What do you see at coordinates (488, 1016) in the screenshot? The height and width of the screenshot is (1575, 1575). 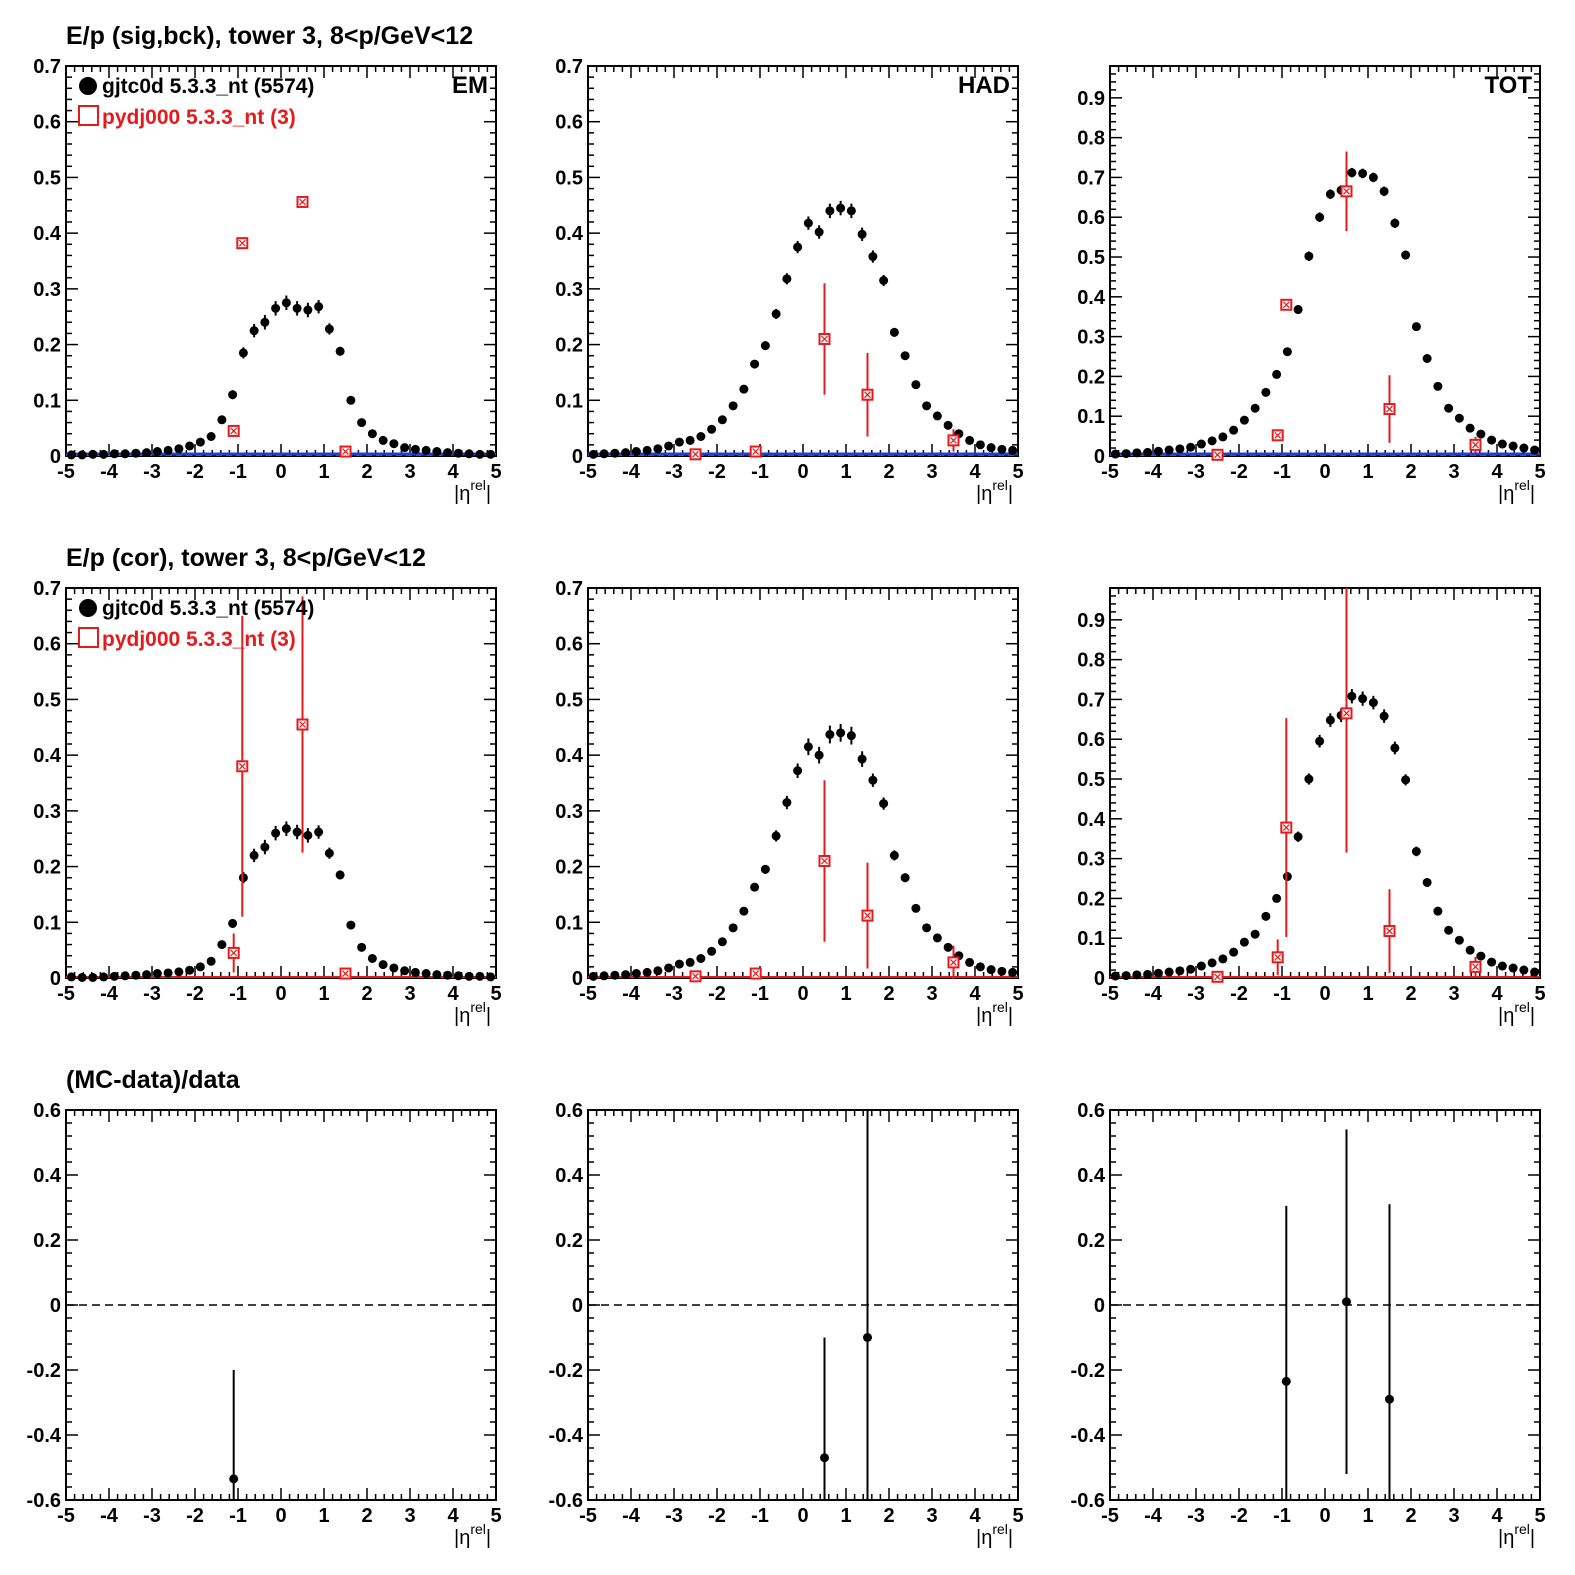 I see `x-axis-label-end: |` at bounding box center [488, 1016].